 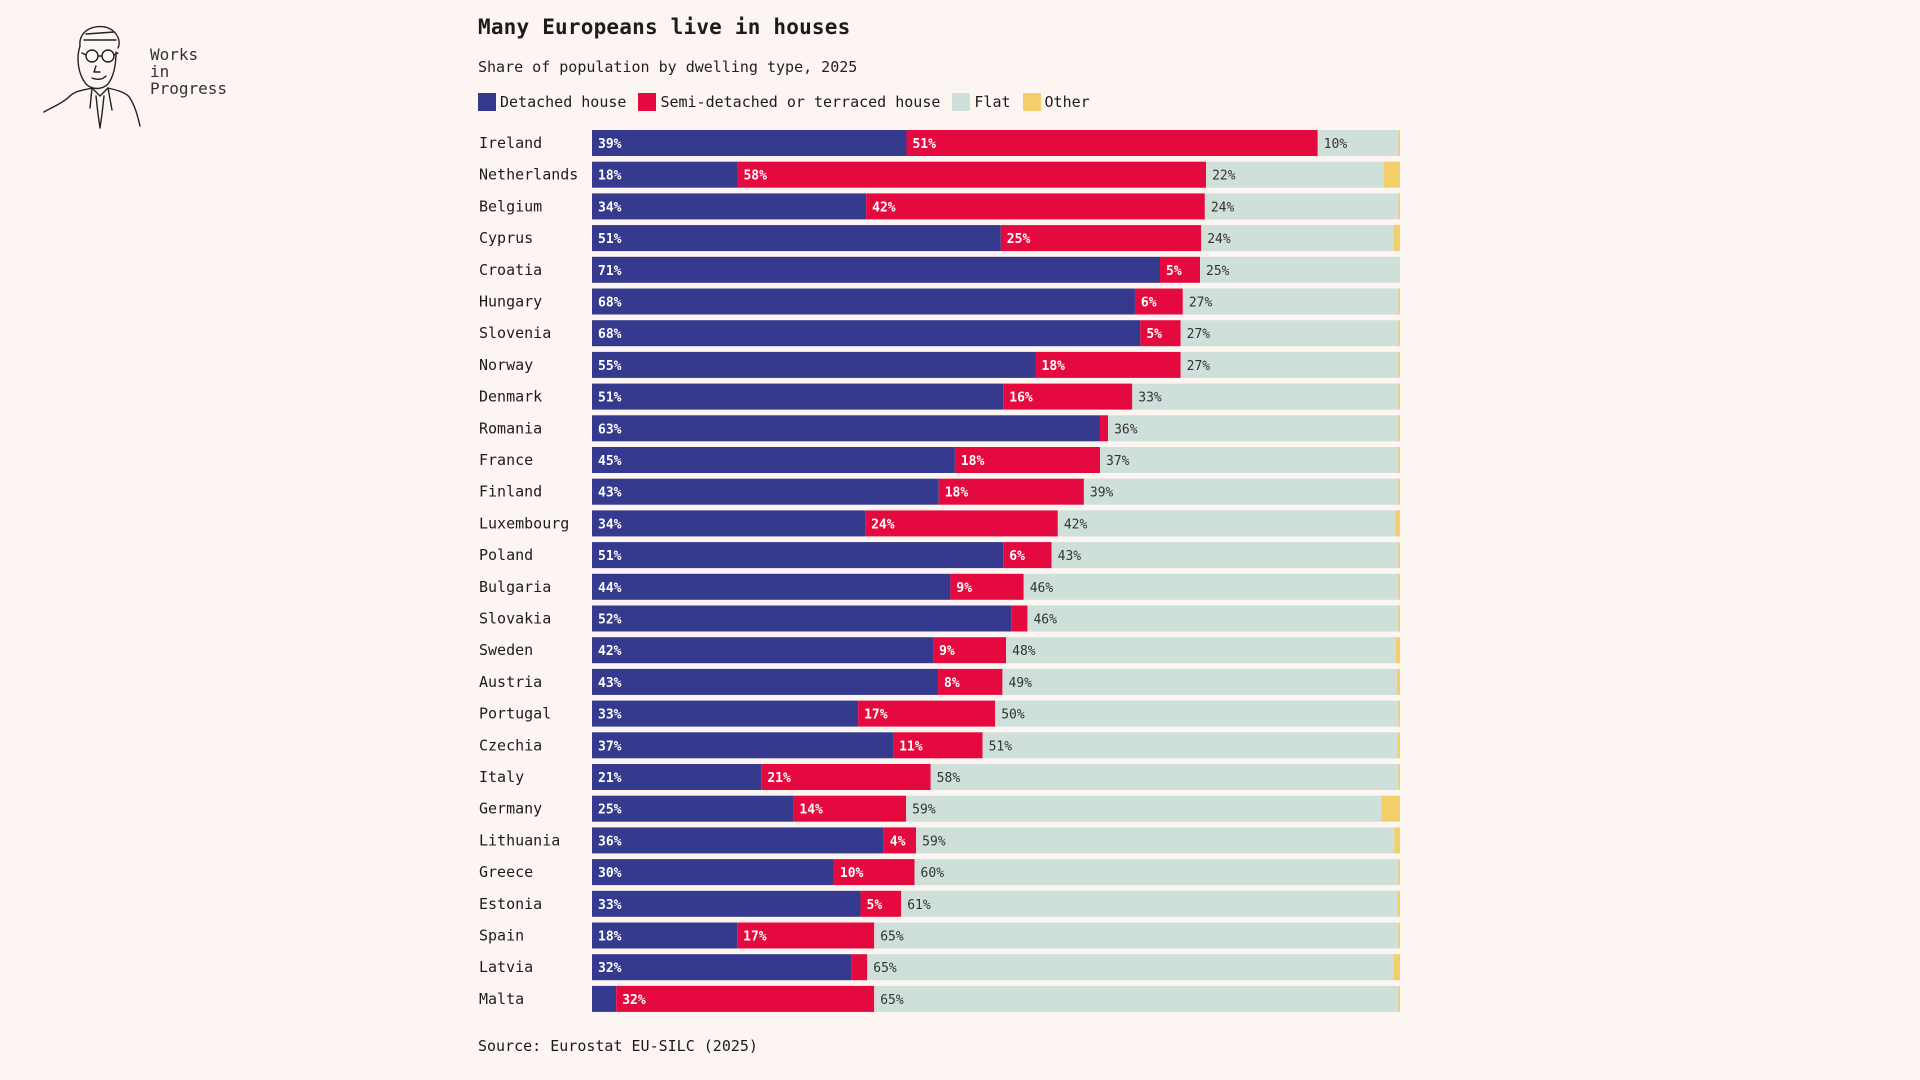 I want to click on legend-label-semi: Semi-detached or terraced house, so click(x=800, y=102).